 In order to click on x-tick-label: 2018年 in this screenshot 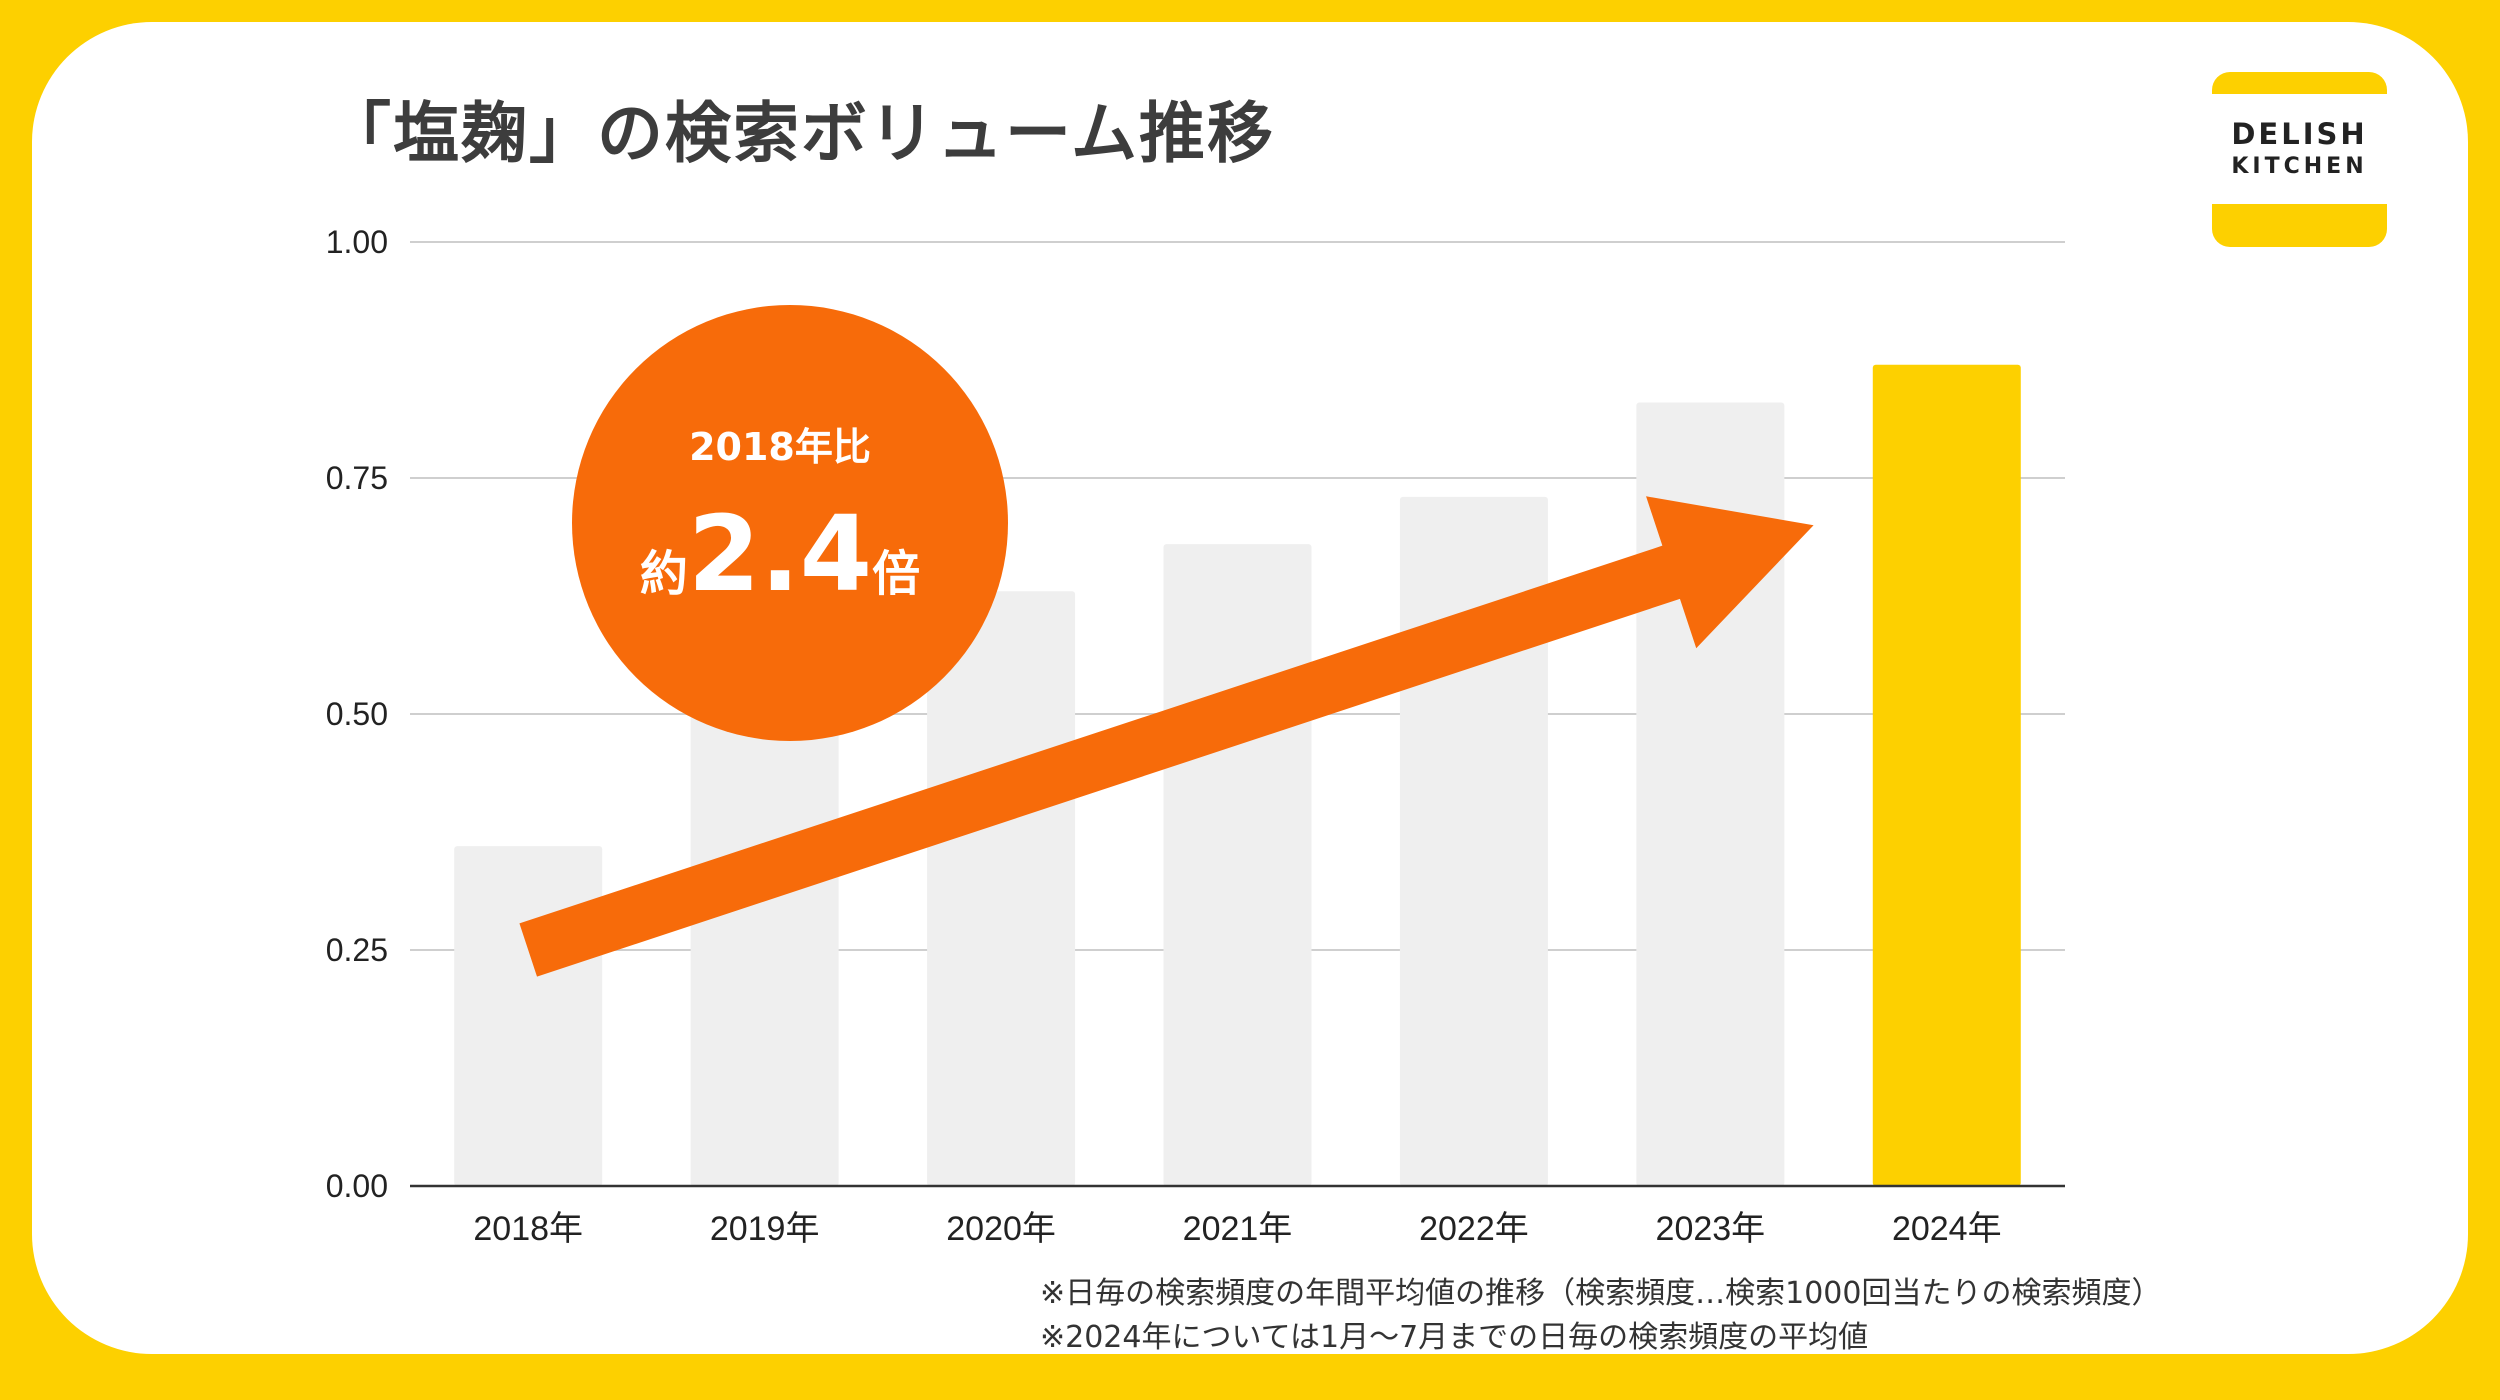, I will do `click(528, 1229)`.